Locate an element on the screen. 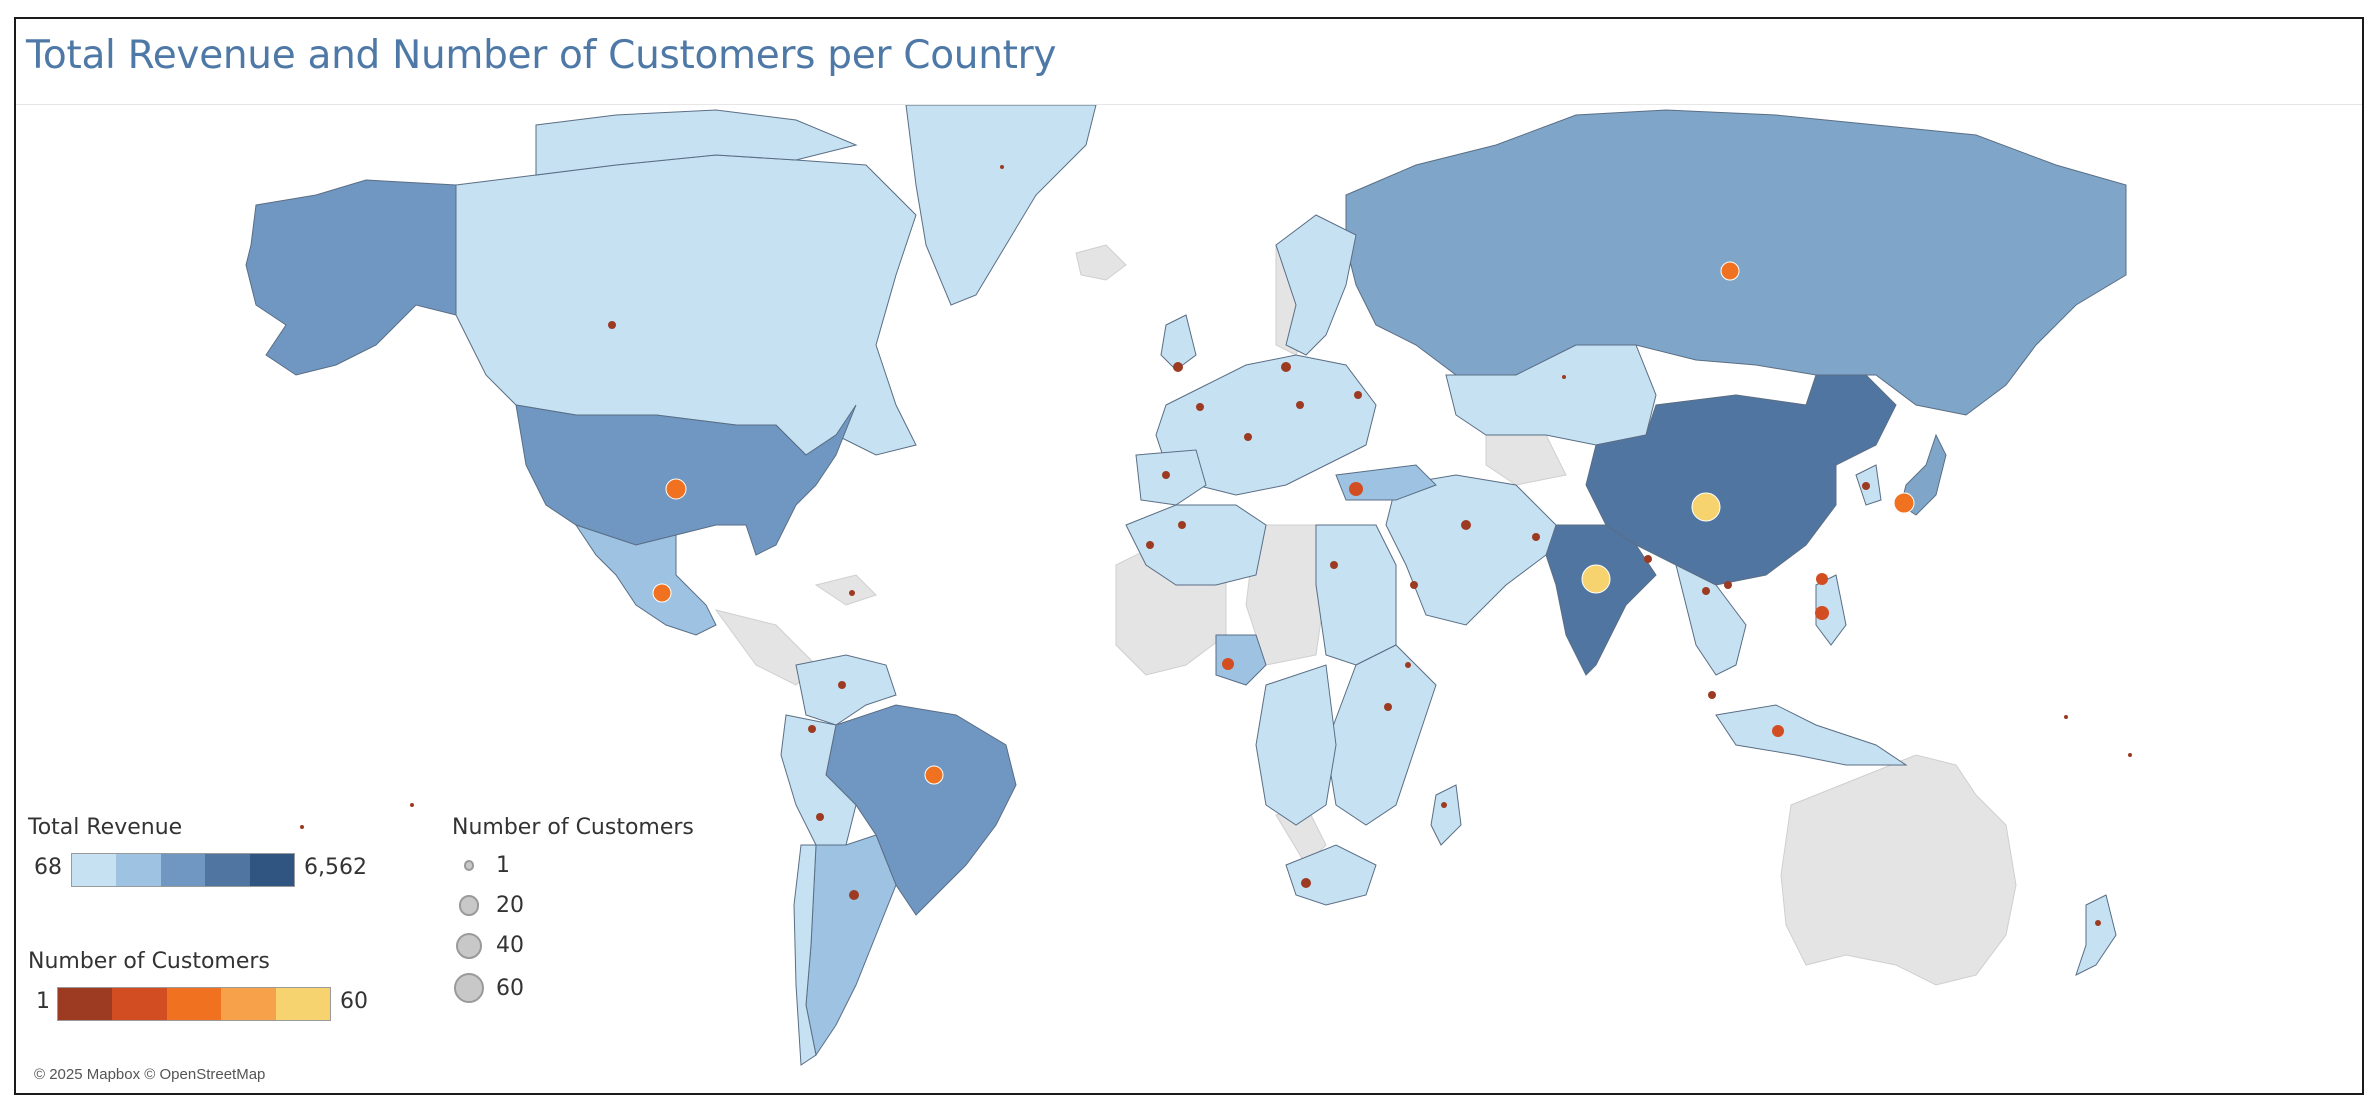 The image size is (2380, 1112). bubble-kenya is located at coordinates (1388, 707).